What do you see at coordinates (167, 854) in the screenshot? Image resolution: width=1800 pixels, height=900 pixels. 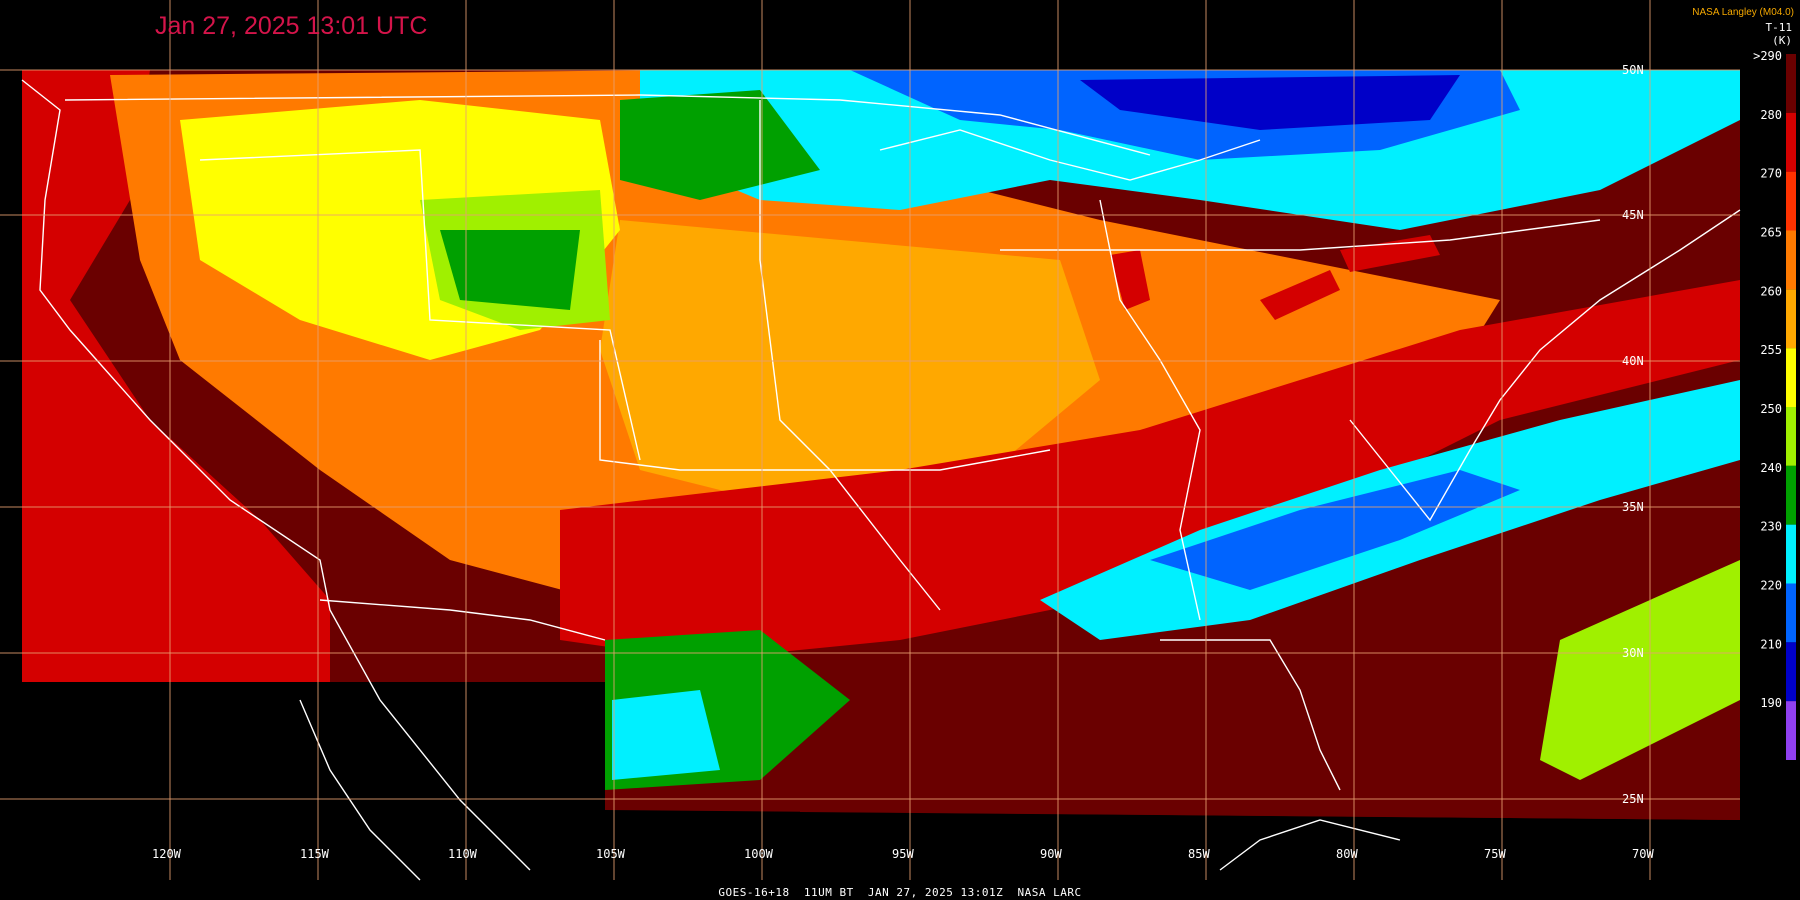 I see `longitude-label: 120W` at bounding box center [167, 854].